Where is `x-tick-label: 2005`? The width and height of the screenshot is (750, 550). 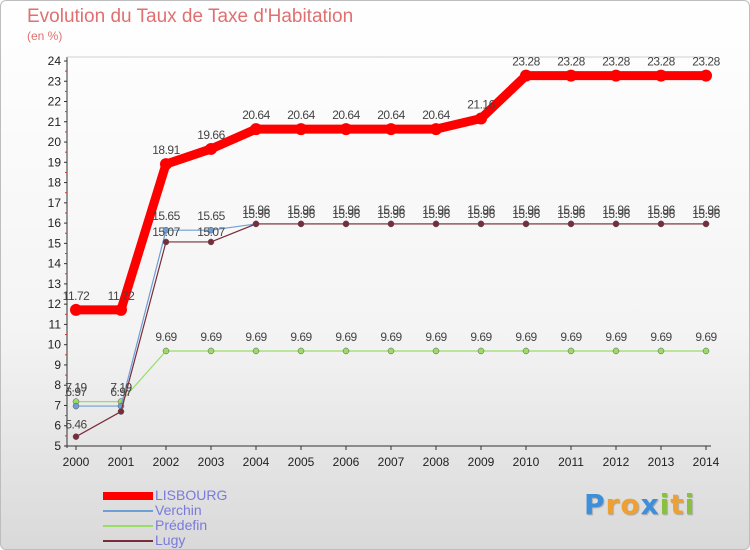
x-tick-label: 2005 is located at coordinates (301, 462).